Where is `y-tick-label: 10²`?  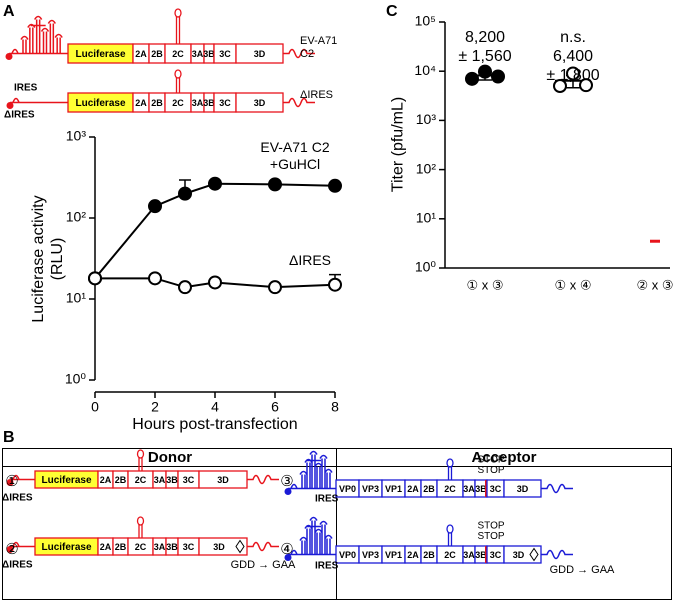
y-tick-label: 10² is located at coordinates (426, 168).